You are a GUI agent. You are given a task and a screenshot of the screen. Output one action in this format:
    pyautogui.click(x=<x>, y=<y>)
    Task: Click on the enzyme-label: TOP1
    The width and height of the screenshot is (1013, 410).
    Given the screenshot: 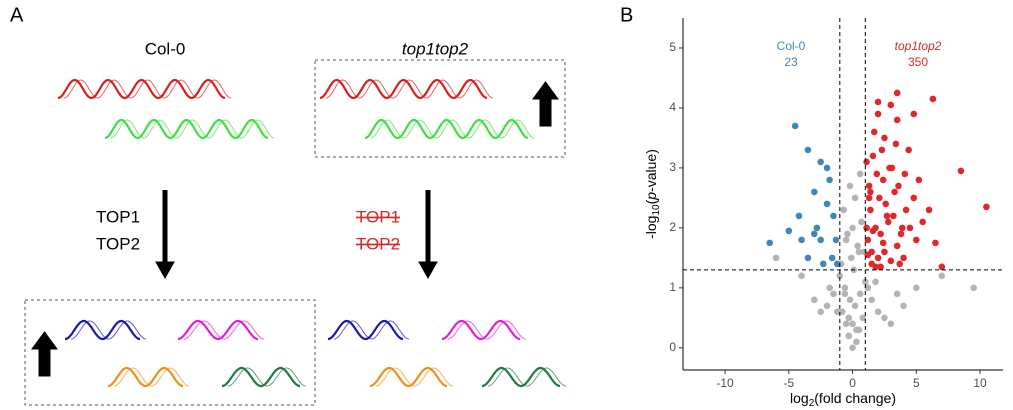 What is the action you would take?
    pyautogui.click(x=118, y=216)
    